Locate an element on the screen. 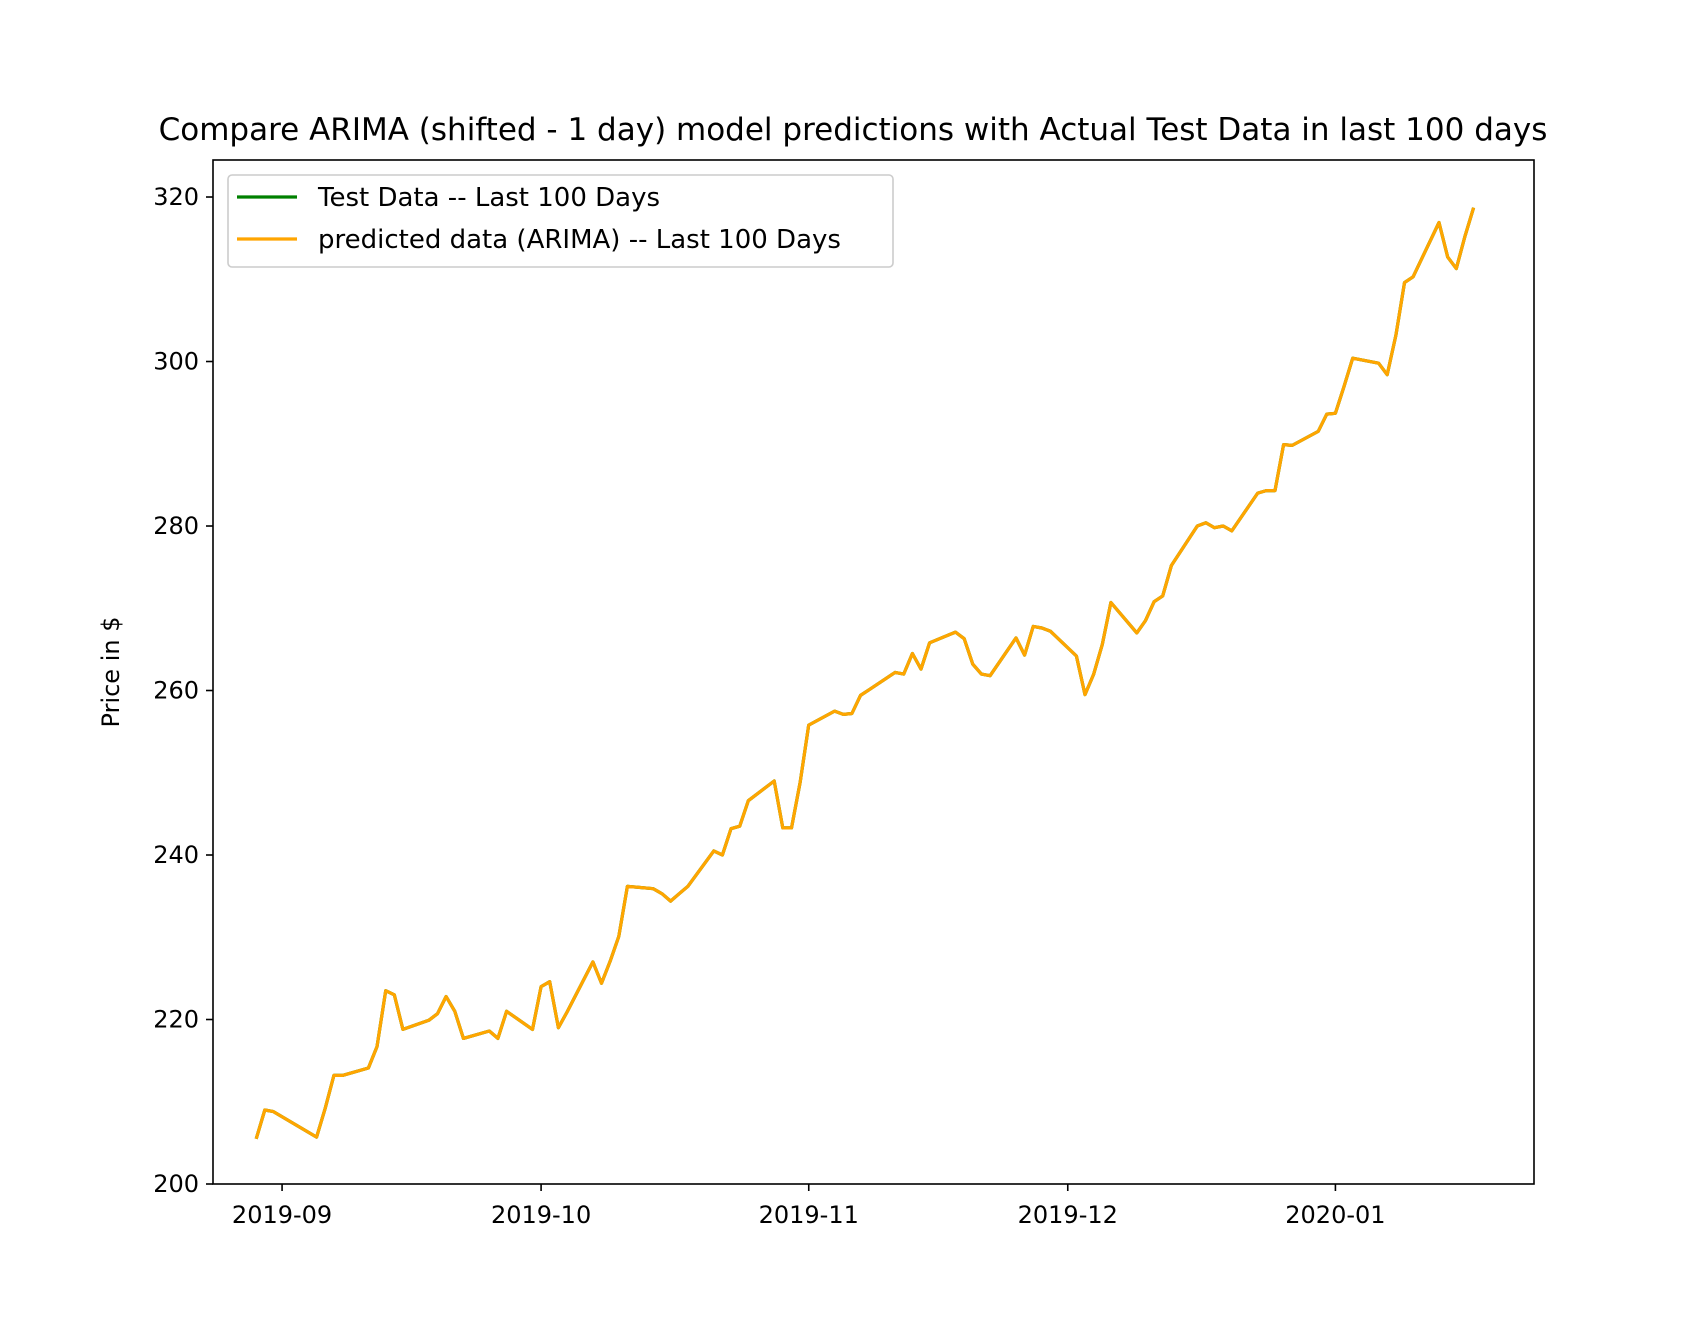 The height and width of the screenshot is (1318, 1688). x-tick-label: 2019-10 is located at coordinates (541, 1215).